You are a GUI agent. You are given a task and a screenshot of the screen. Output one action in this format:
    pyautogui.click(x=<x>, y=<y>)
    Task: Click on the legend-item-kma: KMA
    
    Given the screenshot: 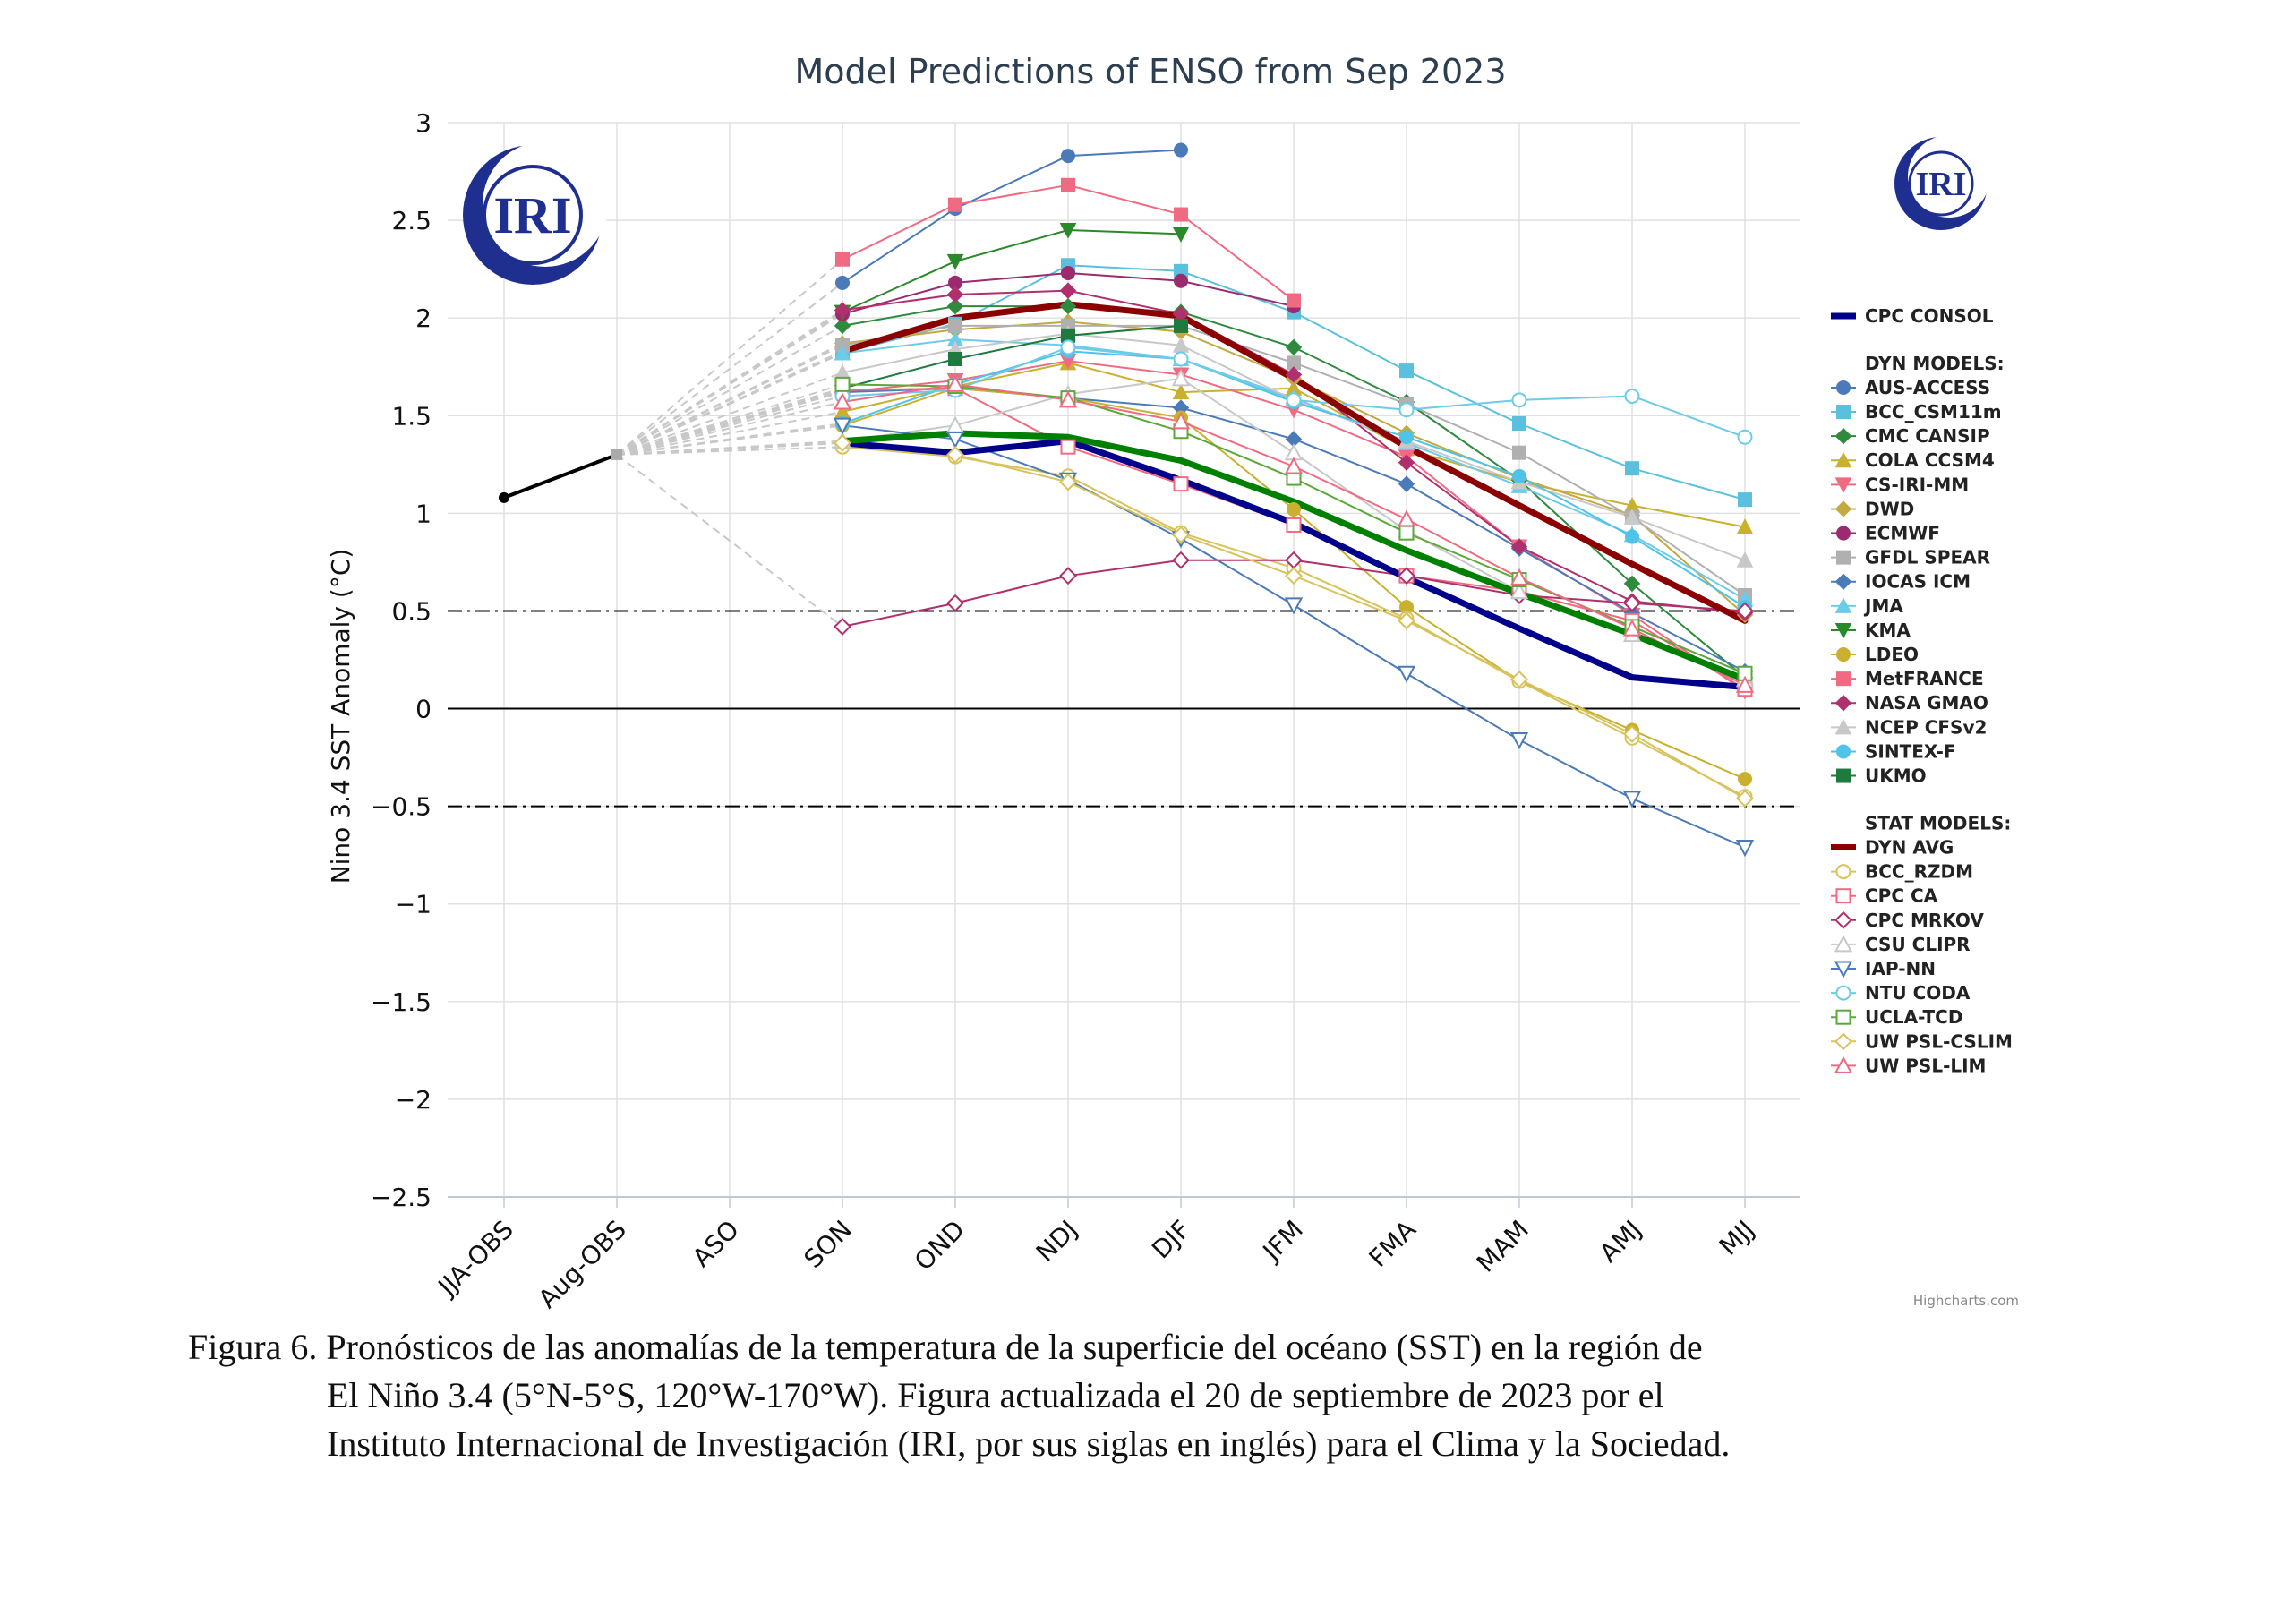 What is the action you would take?
    pyautogui.click(x=1871, y=630)
    